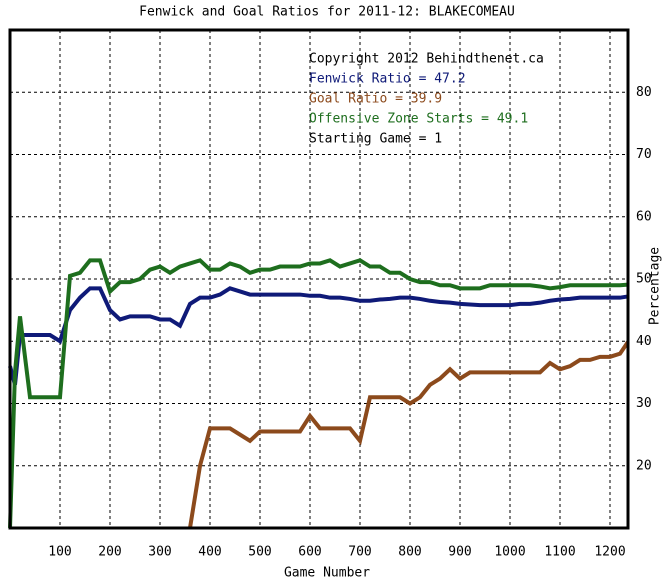  Describe the element at coordinates (426, 59) in the screenshot. I see `annotation: Copyright 2012 Behindthenet.ca` at that location.